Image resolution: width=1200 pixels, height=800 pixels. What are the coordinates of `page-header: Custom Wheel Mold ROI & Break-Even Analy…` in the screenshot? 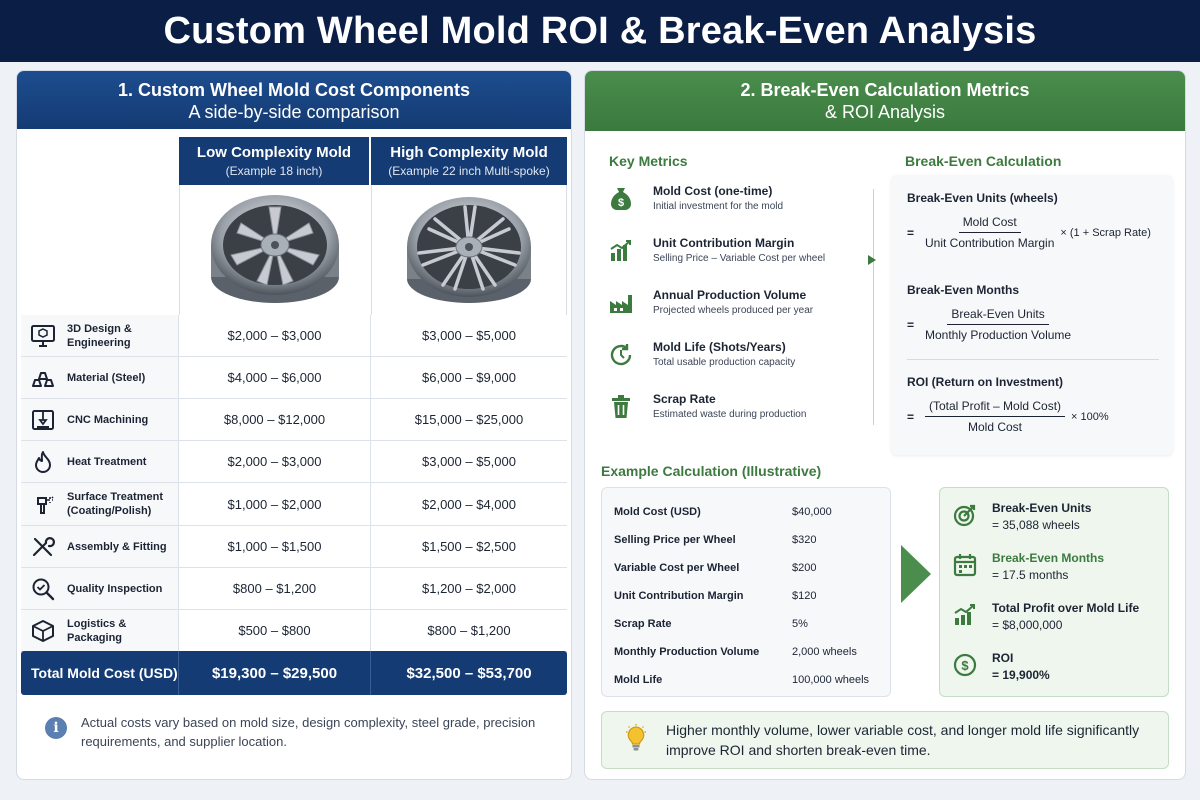 It's located at (600, 31).